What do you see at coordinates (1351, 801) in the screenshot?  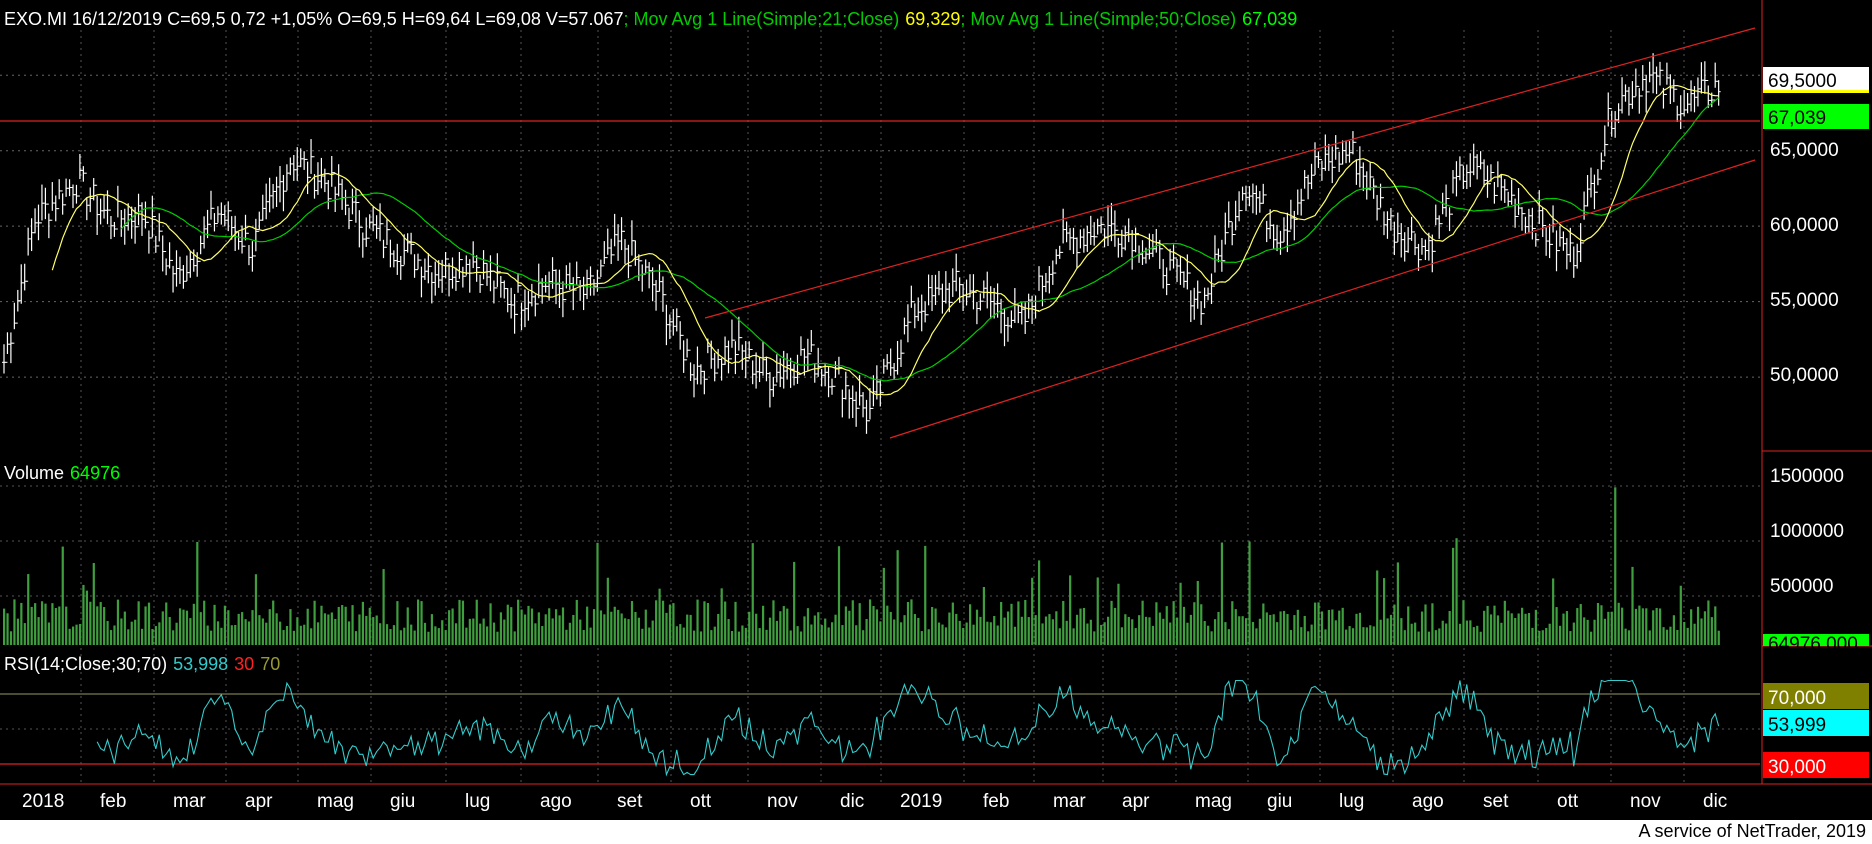 I see `time-axis-label: lug` at bounding box center [1351, 801].